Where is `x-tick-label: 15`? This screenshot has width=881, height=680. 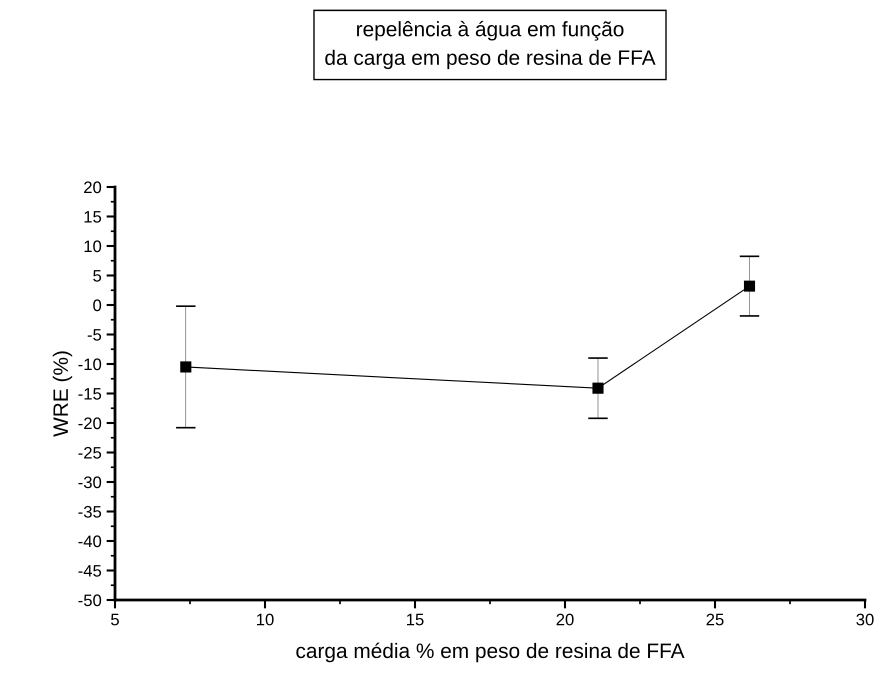
x-tick-label: 15 is located at coordinates (415, 620).